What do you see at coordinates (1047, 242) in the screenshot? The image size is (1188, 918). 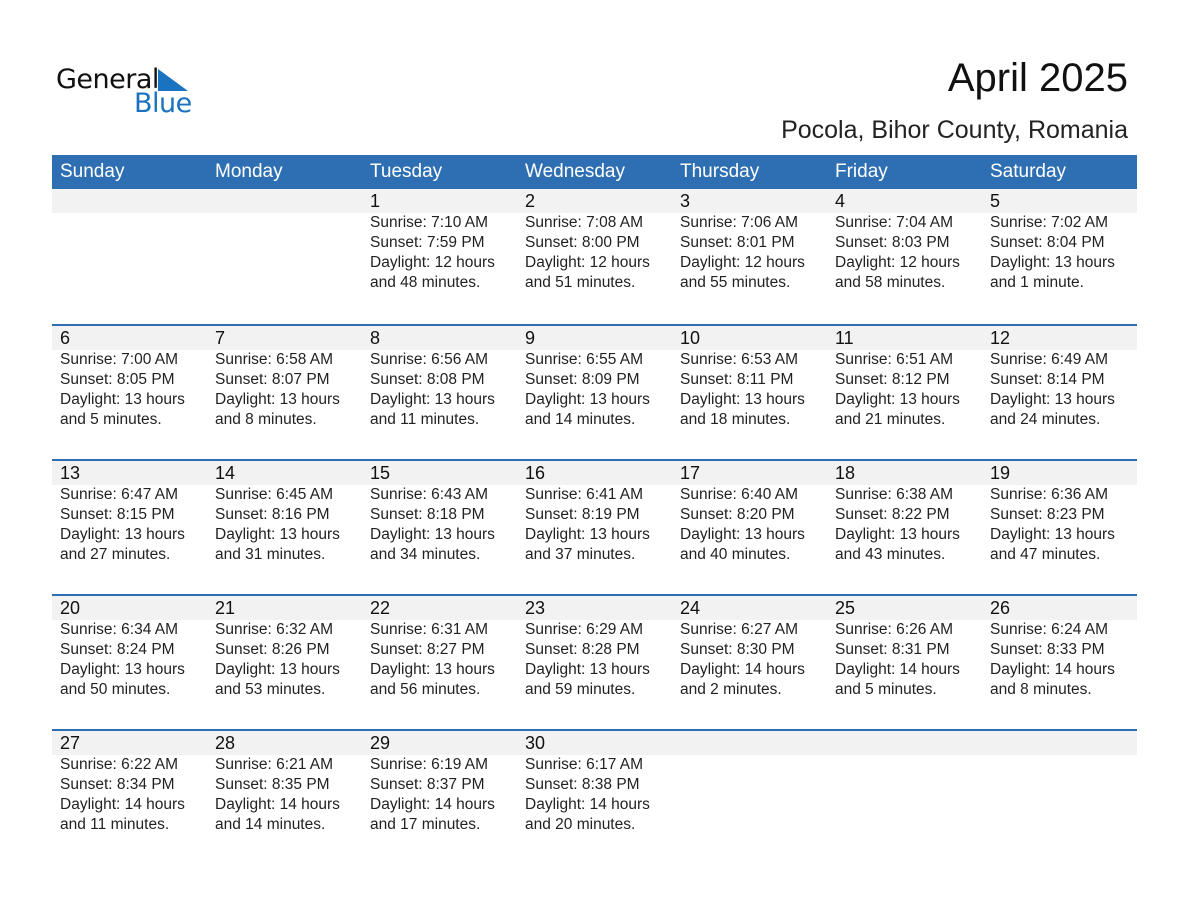 I see `sunset-text: Sunset: 8:04 PM` at bounding box center [1047, 242].